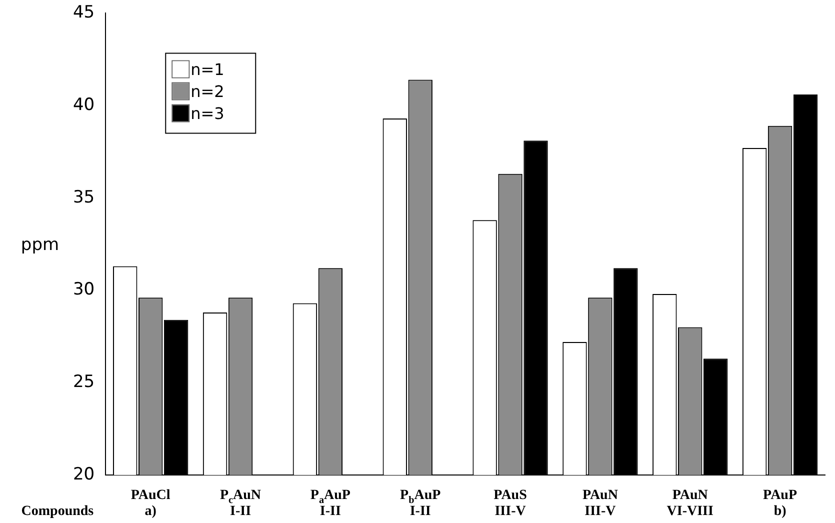  I want to click on y-tick-label: 35, so click(83, 197).